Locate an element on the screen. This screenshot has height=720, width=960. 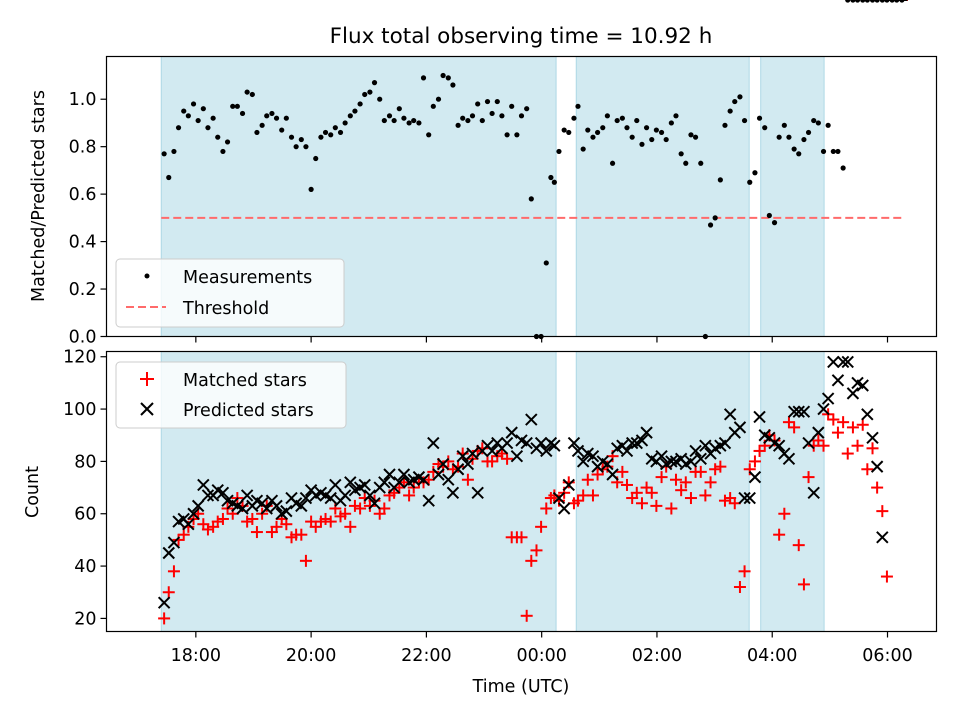
y-tick-label: 0.2 is located at coordinates (83, 290).